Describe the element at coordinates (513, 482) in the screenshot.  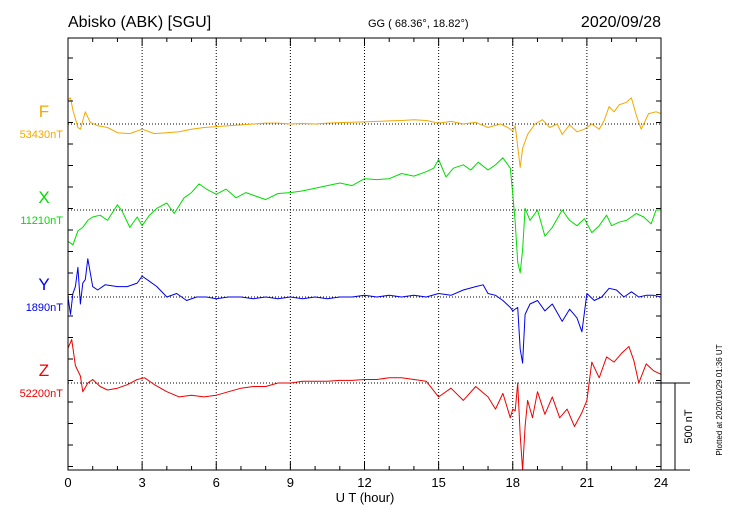
I see `x-tick-label: 18` at that location.